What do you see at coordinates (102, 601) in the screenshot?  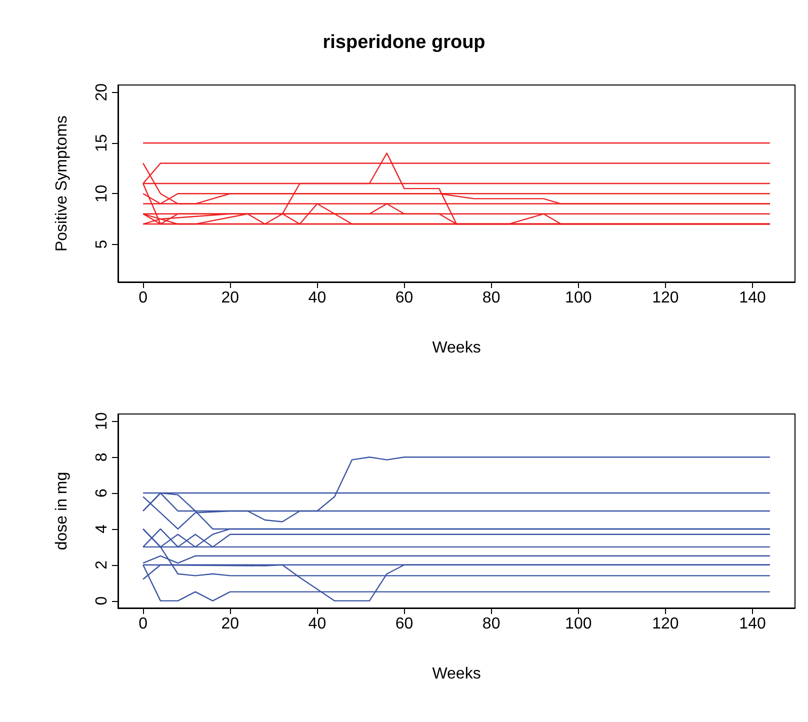 I see `y-tick-label: 0` at bounding box center [102, 601].